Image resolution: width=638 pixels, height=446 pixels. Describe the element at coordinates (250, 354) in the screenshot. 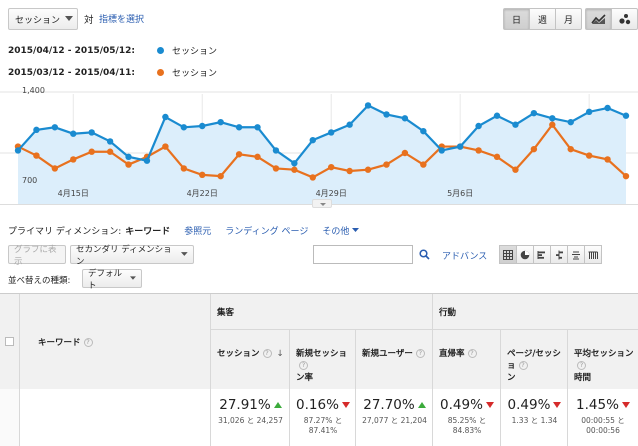

I see `metric-header-label: セッション? ↓` at that location.